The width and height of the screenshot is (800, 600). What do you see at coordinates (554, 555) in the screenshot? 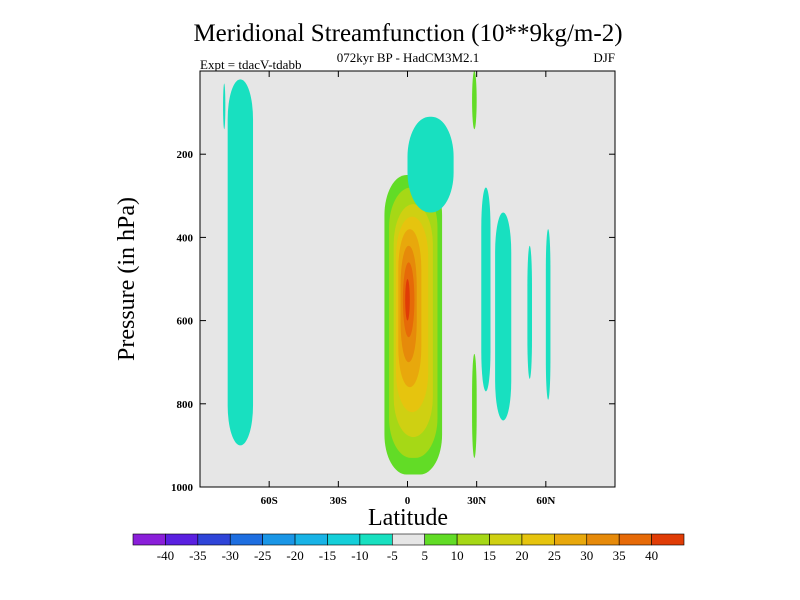
I see `colorbar-label: 25` at bounding box center [554, 555].